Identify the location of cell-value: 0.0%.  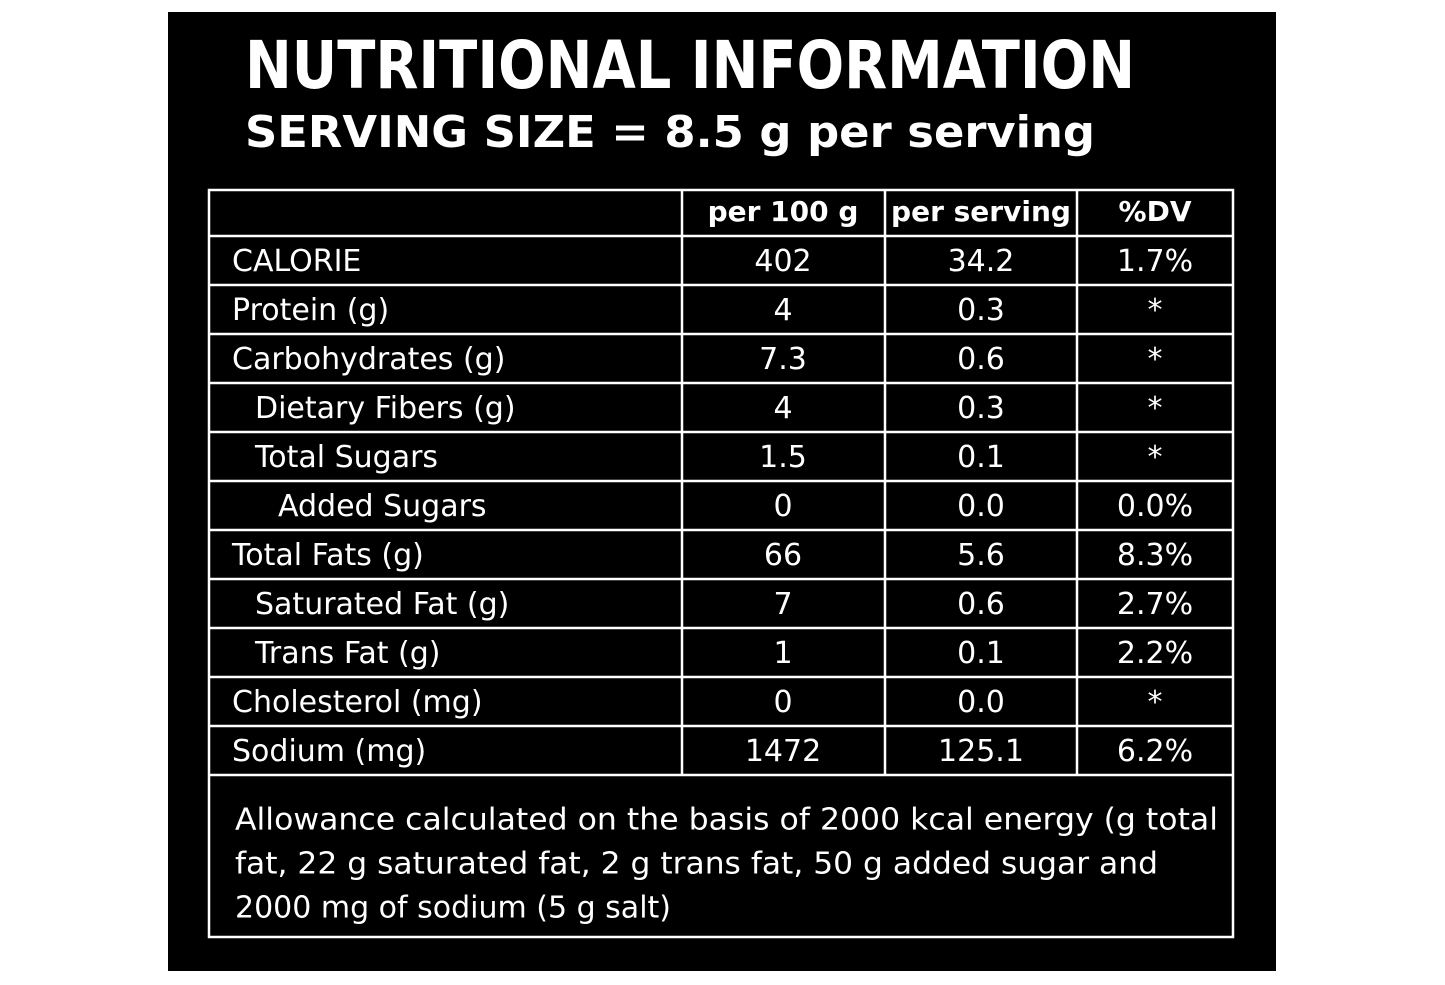
(1155, 506).